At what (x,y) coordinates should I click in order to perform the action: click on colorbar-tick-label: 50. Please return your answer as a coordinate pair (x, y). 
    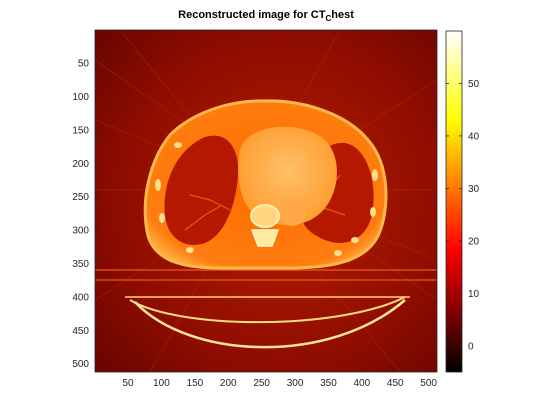
    Looking at the image, I should click on (474, 84).